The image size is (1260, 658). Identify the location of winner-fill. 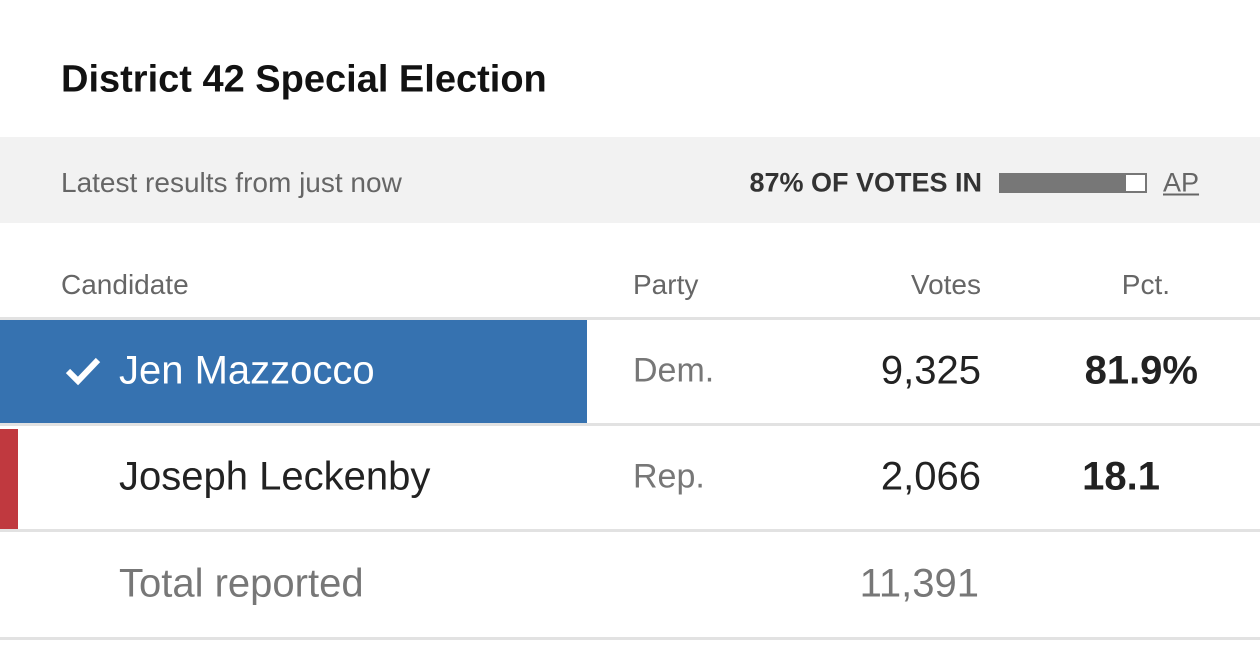
(293, 371).